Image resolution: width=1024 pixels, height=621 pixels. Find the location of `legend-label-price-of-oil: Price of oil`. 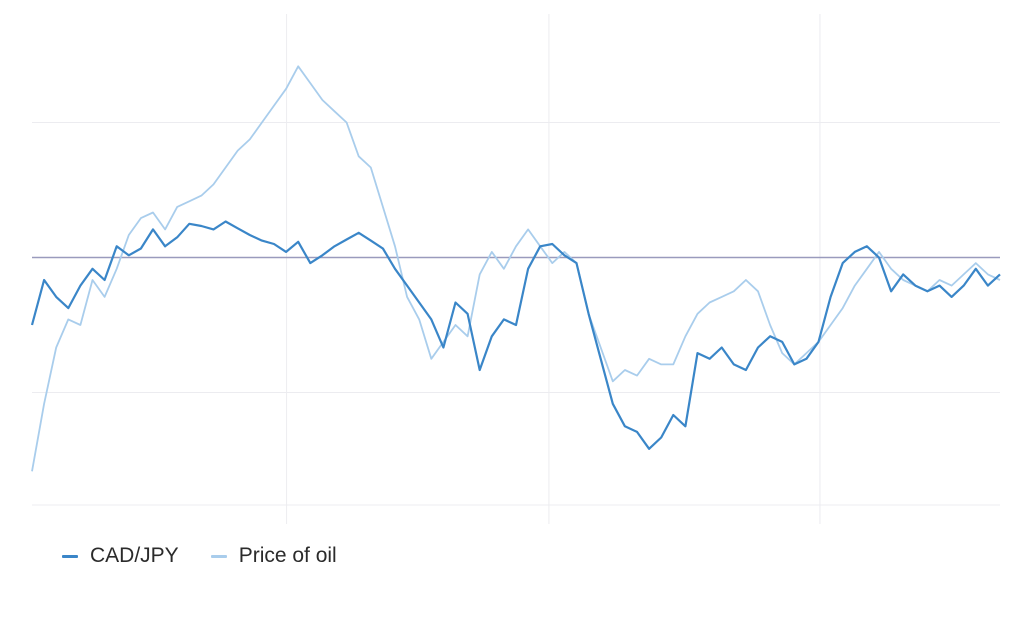

legend-label-price-of-oil: Price of oil is located at coordinates (287, 555).